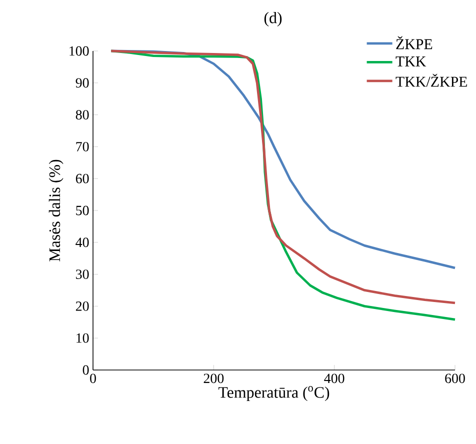  What do you see at coordinates (82, 147) in the screenshot?
I see `y-tick-label: 70` at bounding box center [82, 147].